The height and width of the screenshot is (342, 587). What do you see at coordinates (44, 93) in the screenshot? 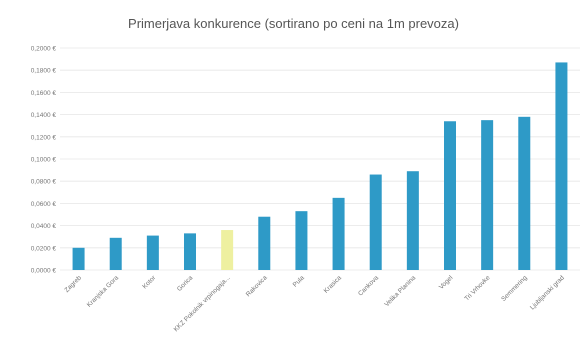
I see `y-tick-label: 0,1600 €` at bounding box center [44, 93].